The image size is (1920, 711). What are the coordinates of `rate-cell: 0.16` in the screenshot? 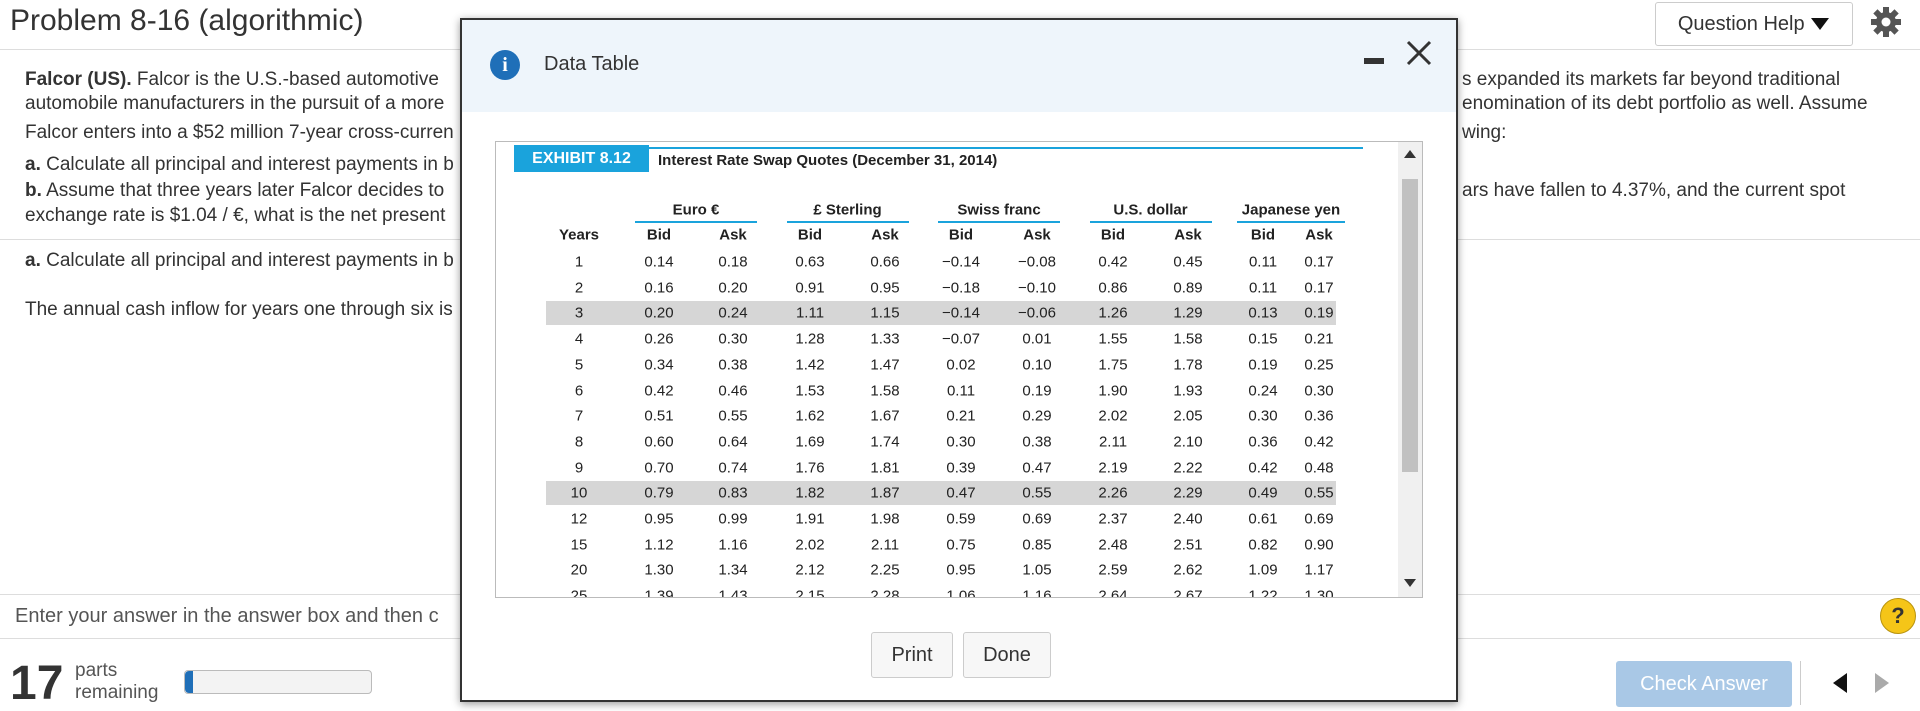 It's located at (659, 288).